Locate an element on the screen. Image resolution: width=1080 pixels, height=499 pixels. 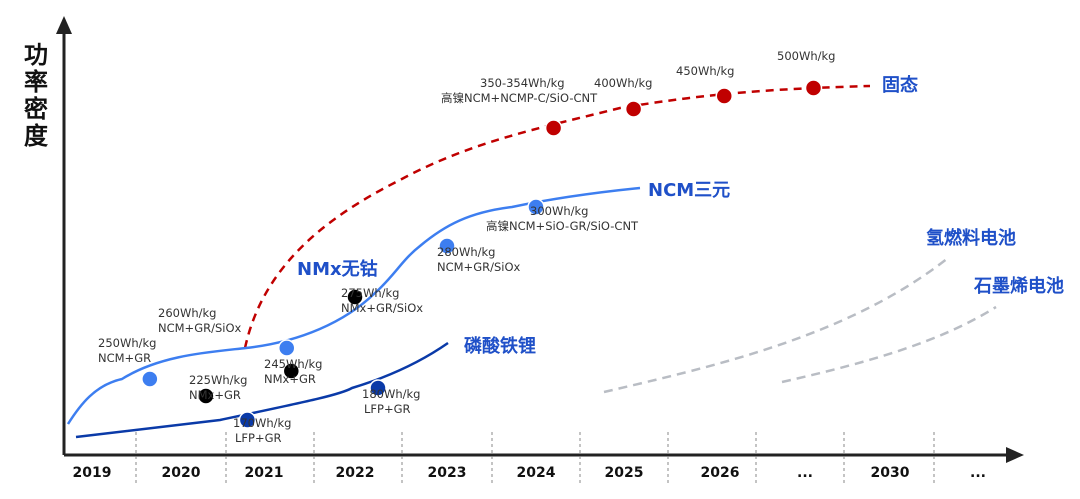
series-line-lfp is located at coordinates (262, 390).